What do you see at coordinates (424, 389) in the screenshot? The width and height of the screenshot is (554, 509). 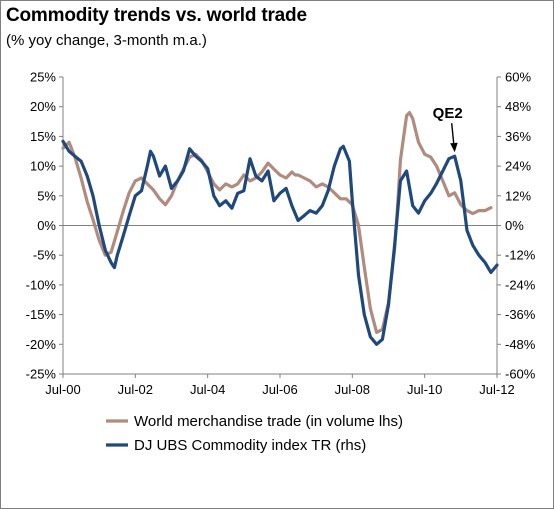 I see `x-tick-label: Jul-10` at bounding box center [424, 389].